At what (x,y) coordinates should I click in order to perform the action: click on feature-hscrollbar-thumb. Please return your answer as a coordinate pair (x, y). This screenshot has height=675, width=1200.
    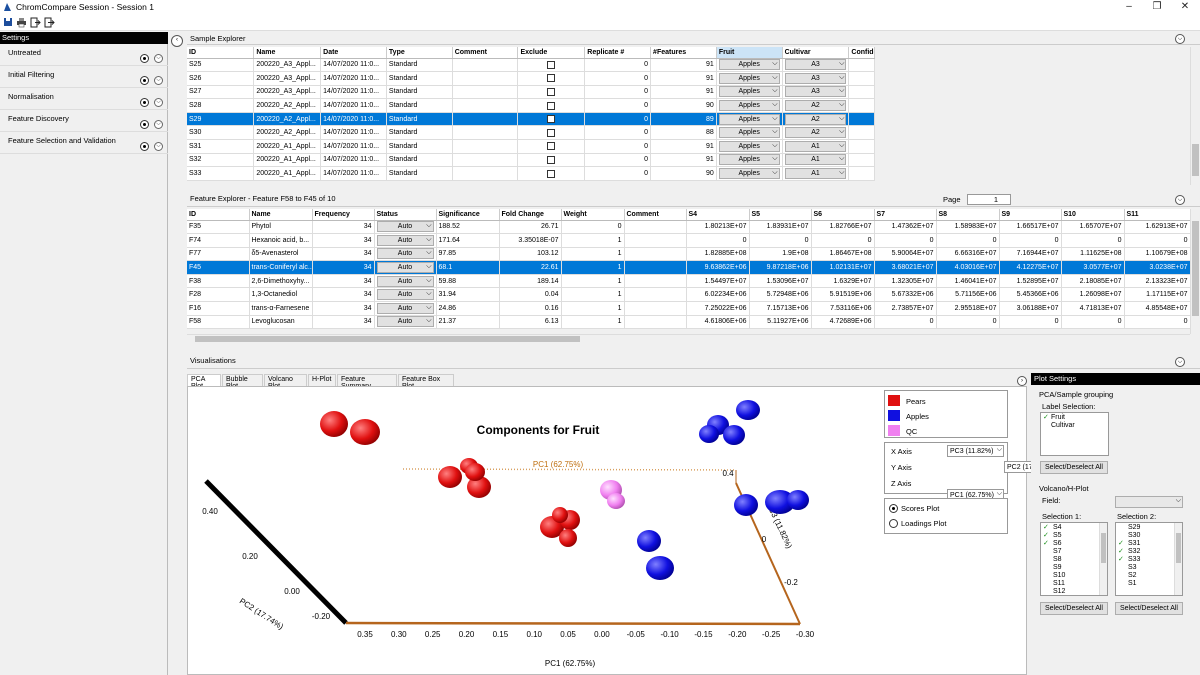
    Looking at the image, I should click on (387, 339).